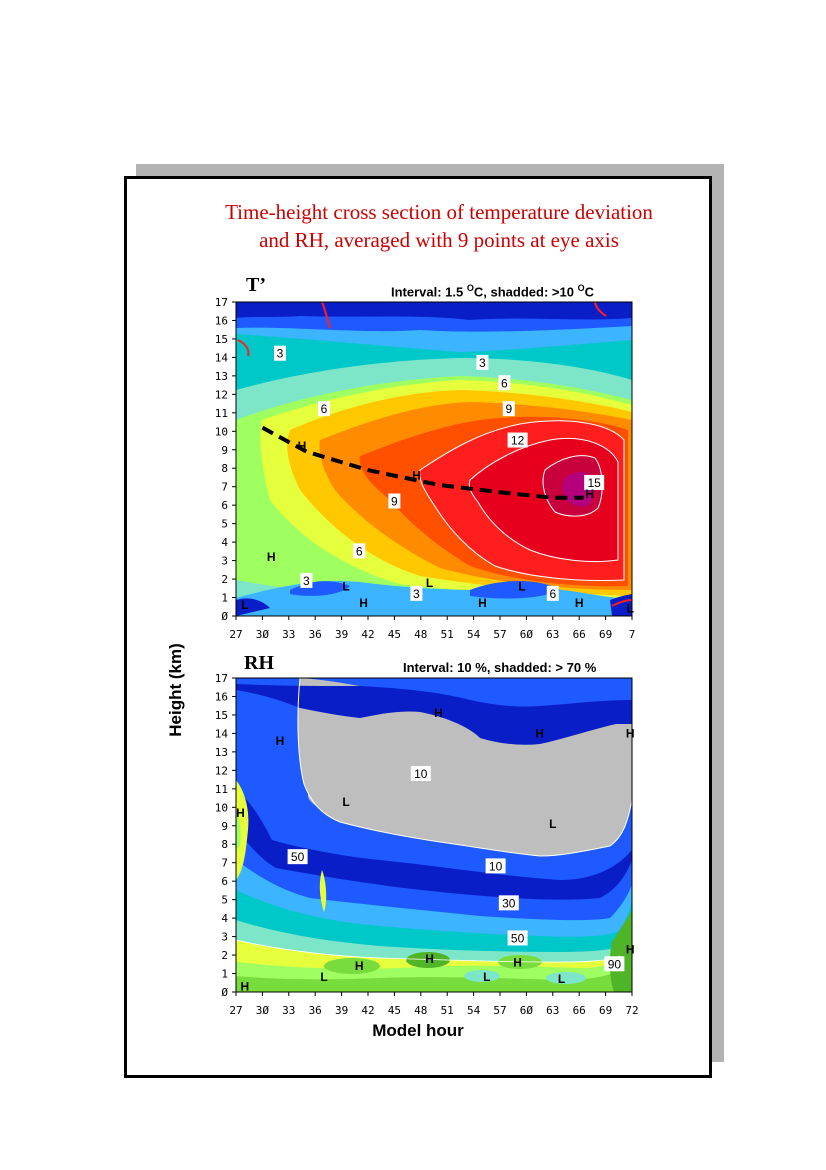  Describe the element at coordinates (238, 830) in the screenshot. I see `rh-left-moist-core` at that location.